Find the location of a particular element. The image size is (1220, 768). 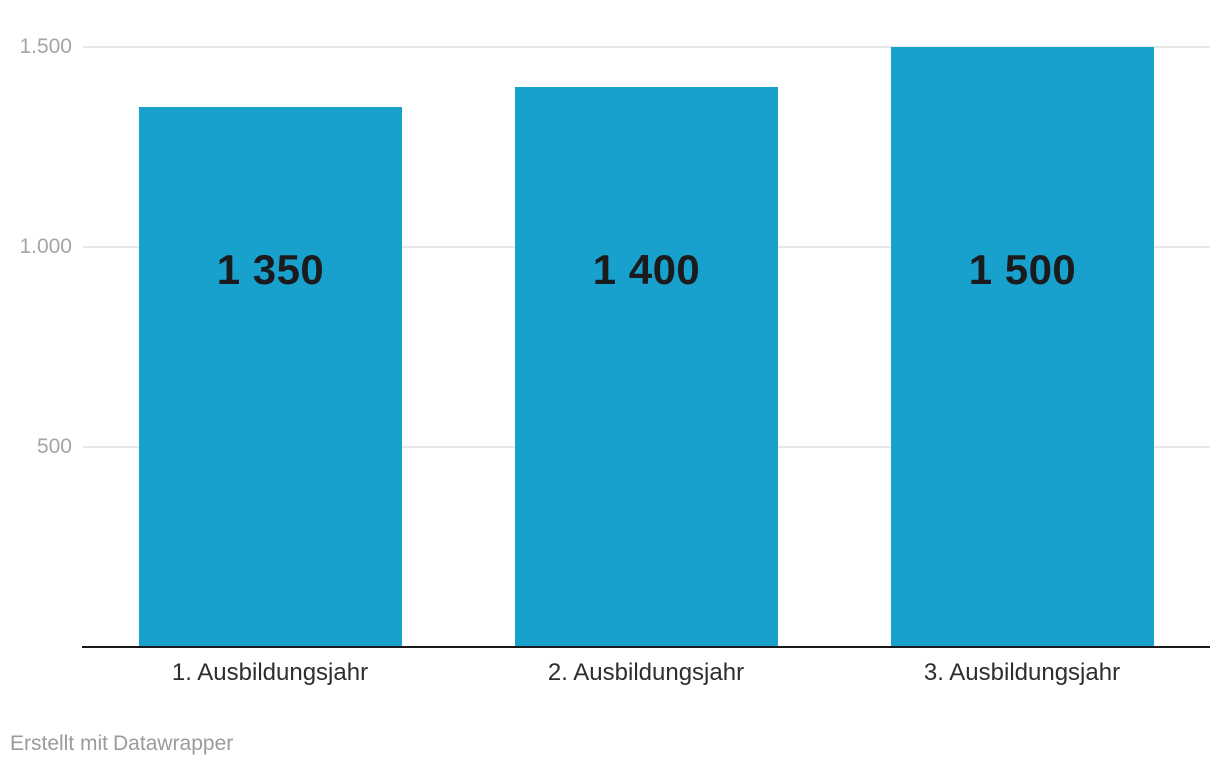

y-tick-label-1.000: 1.000 is located at coordinates (45, 246).